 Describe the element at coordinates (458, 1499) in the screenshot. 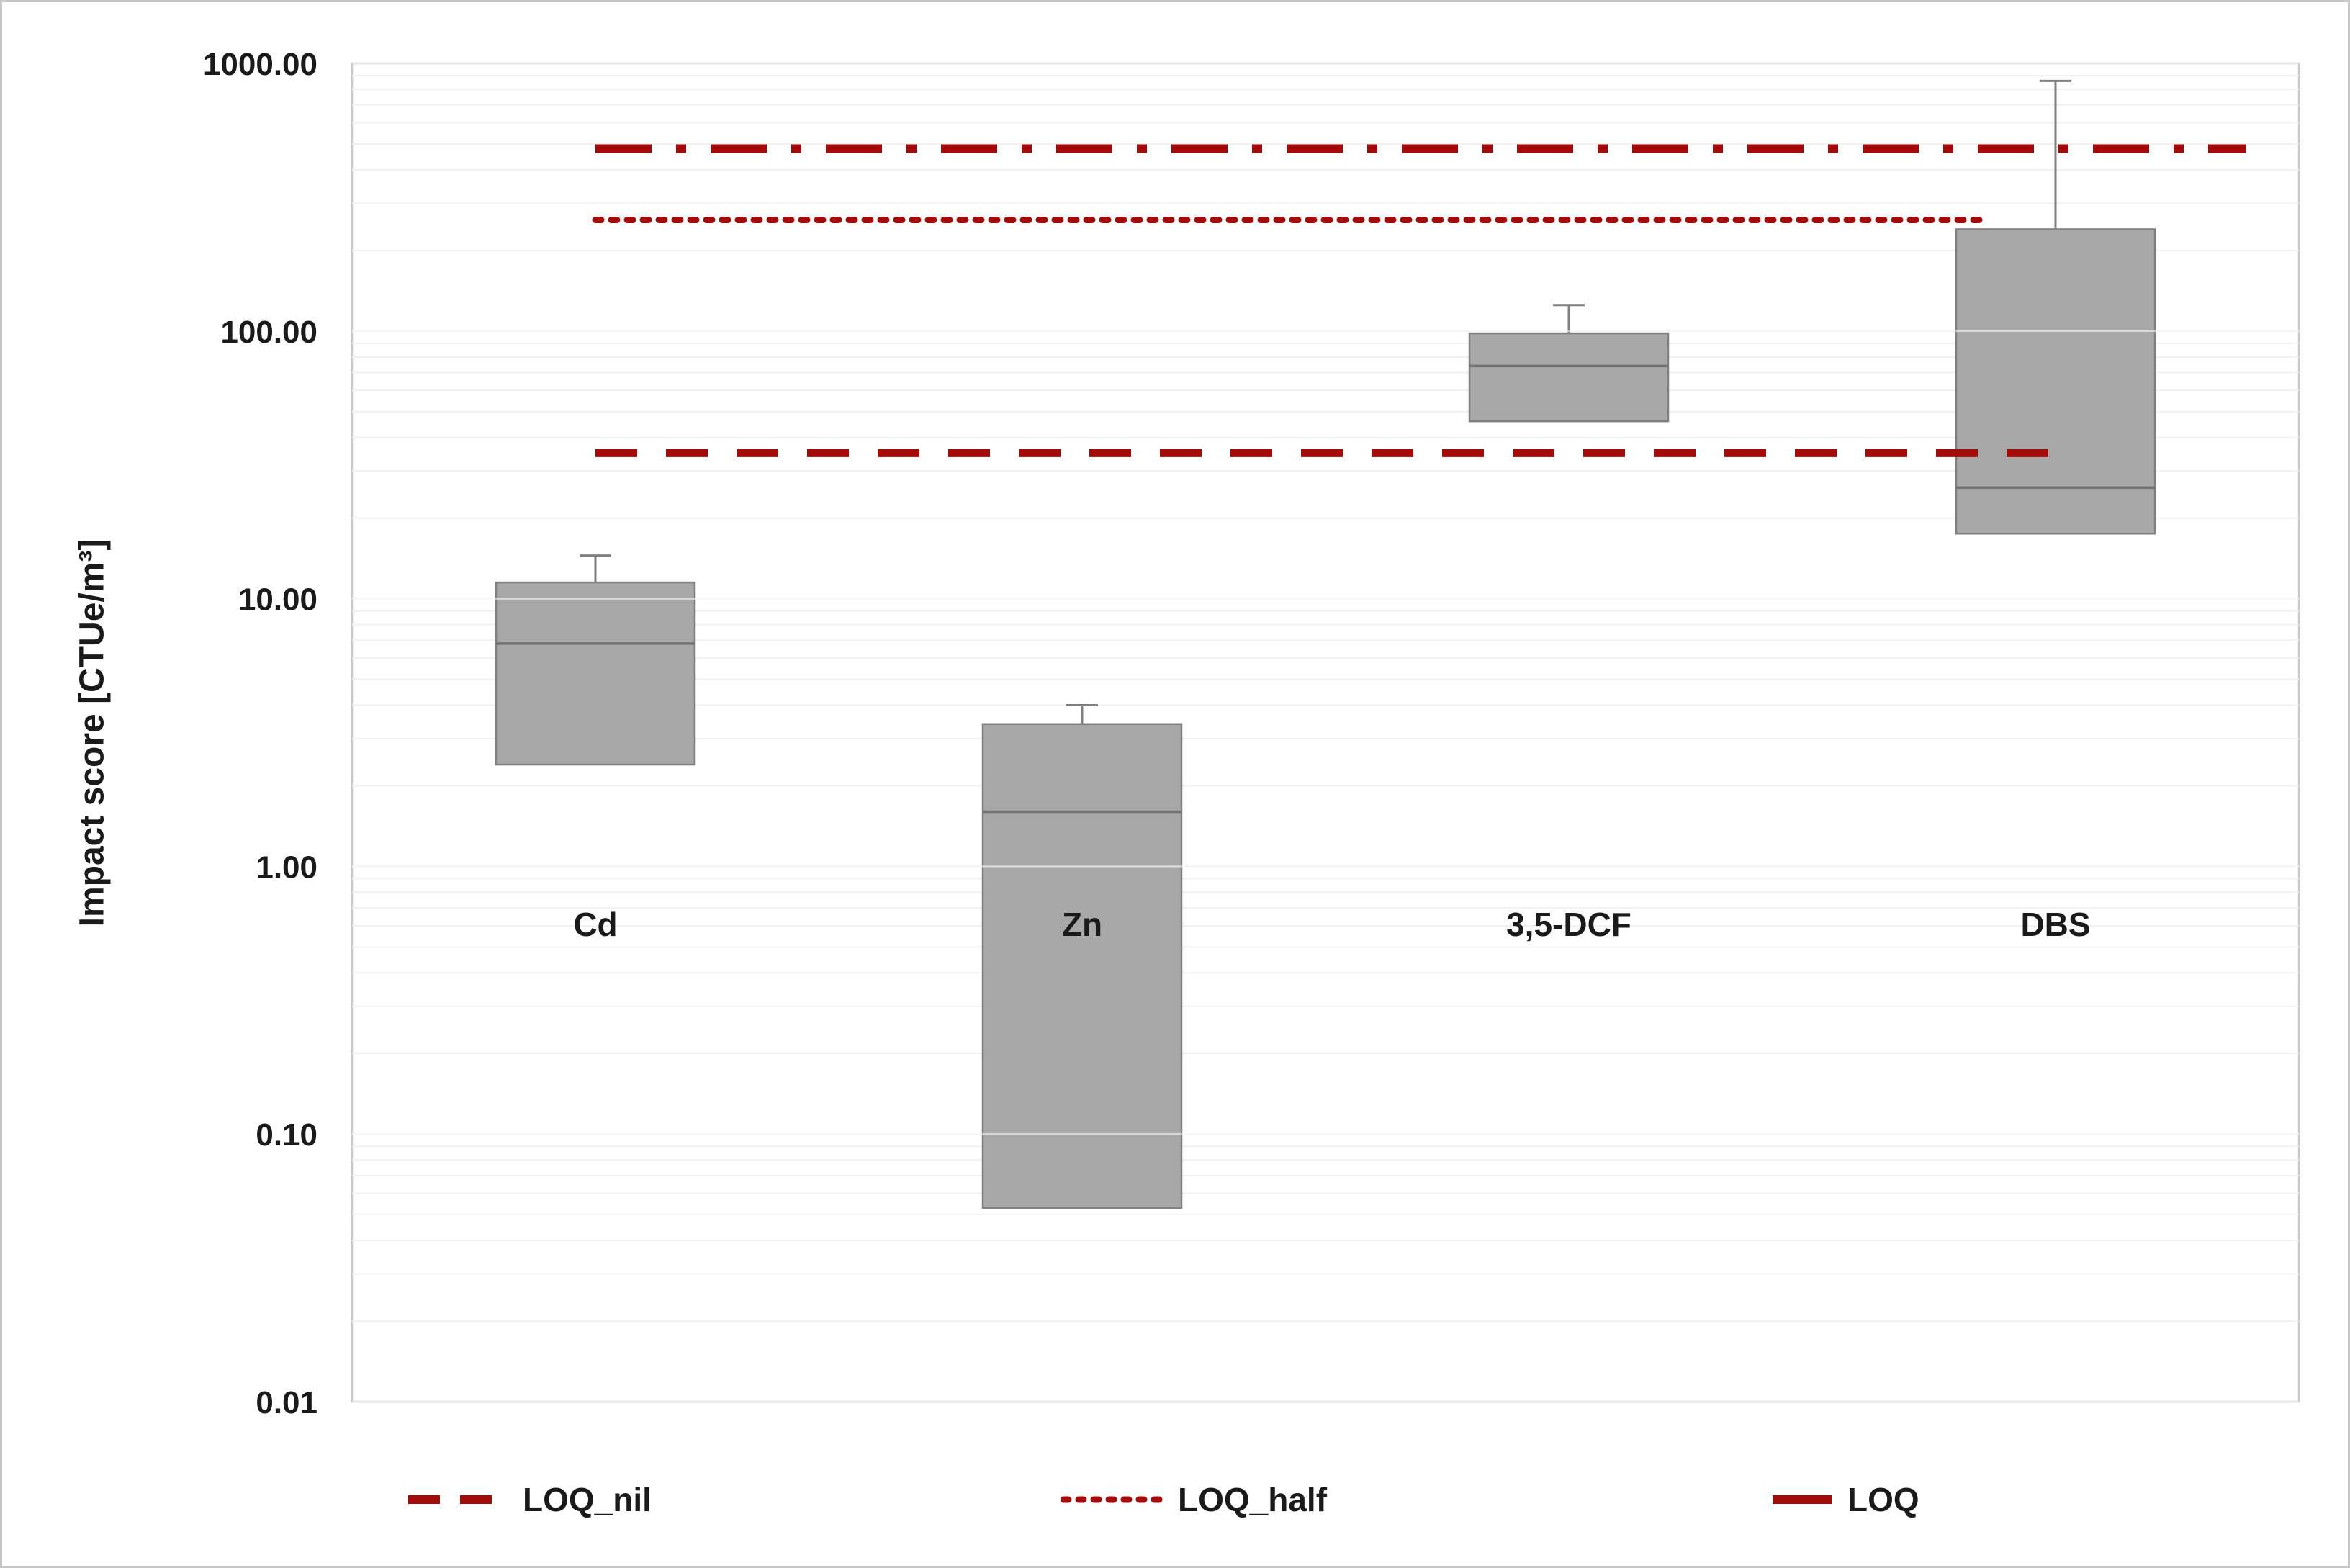

I see `legend-line-sample-dashed` at that location.